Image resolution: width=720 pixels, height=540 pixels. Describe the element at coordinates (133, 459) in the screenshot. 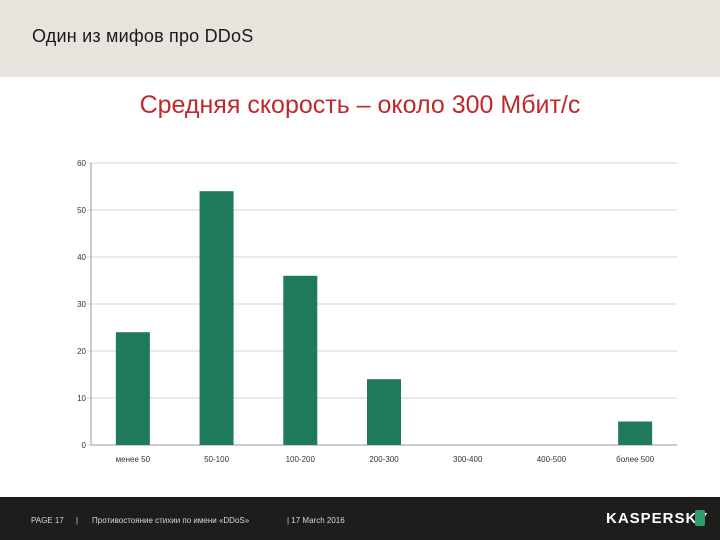

I see `x-tick-label: менее 50` at that location.